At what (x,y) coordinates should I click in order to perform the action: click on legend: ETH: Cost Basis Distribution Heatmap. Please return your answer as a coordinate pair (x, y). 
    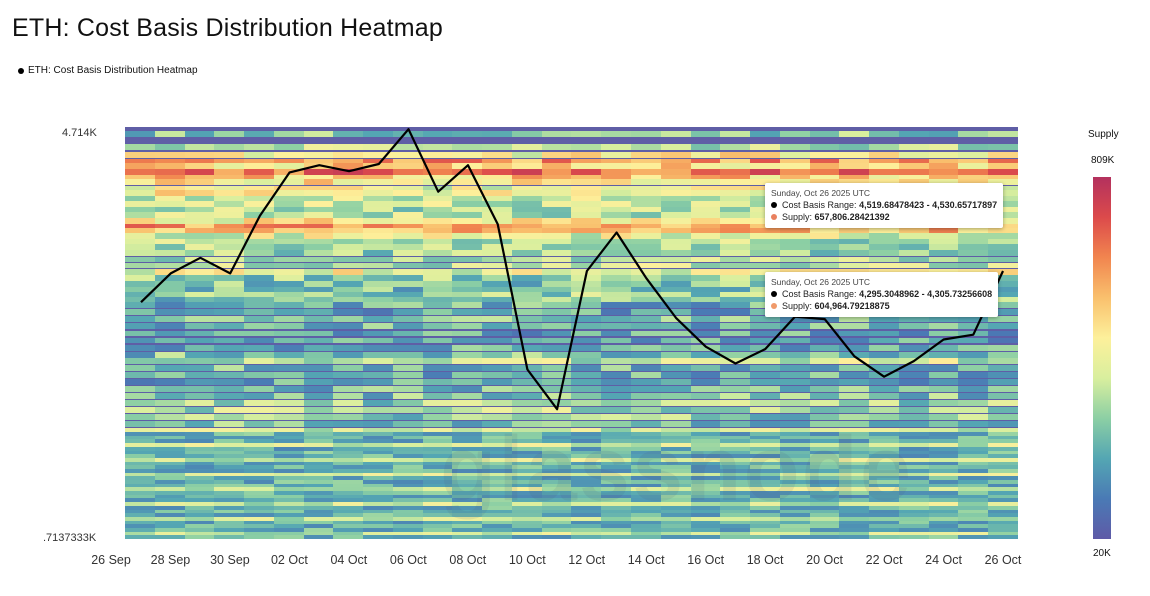
    Looking at the image, I should click on (108, 70).